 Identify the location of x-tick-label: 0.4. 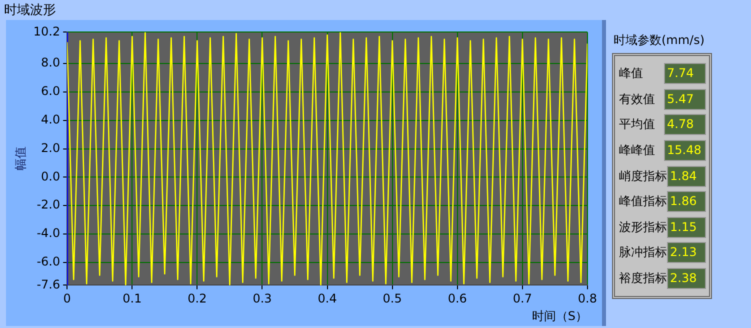
(327, 299).